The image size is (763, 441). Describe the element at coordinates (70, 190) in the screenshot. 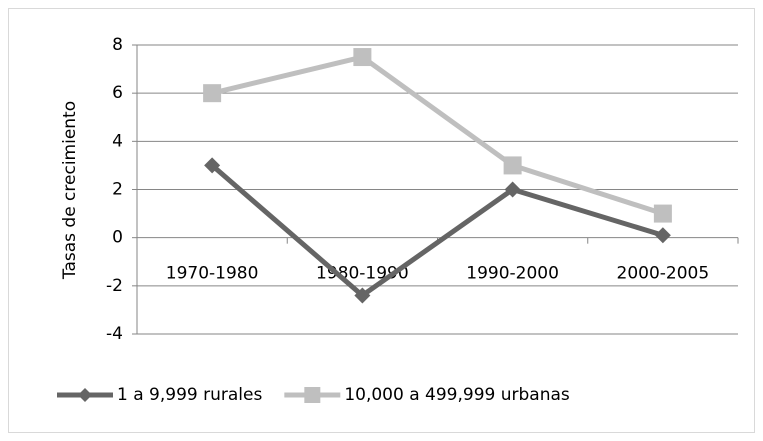

I see `y-axis-title: Tasas de crecimiento` at that location.